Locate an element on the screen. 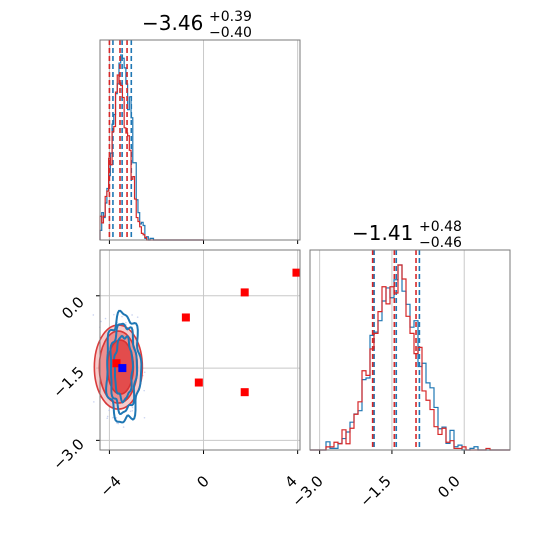 Image resolution: width=550 pixels, height=550 pixels. joint-scatter-panel is located at coordinates (196, 351).